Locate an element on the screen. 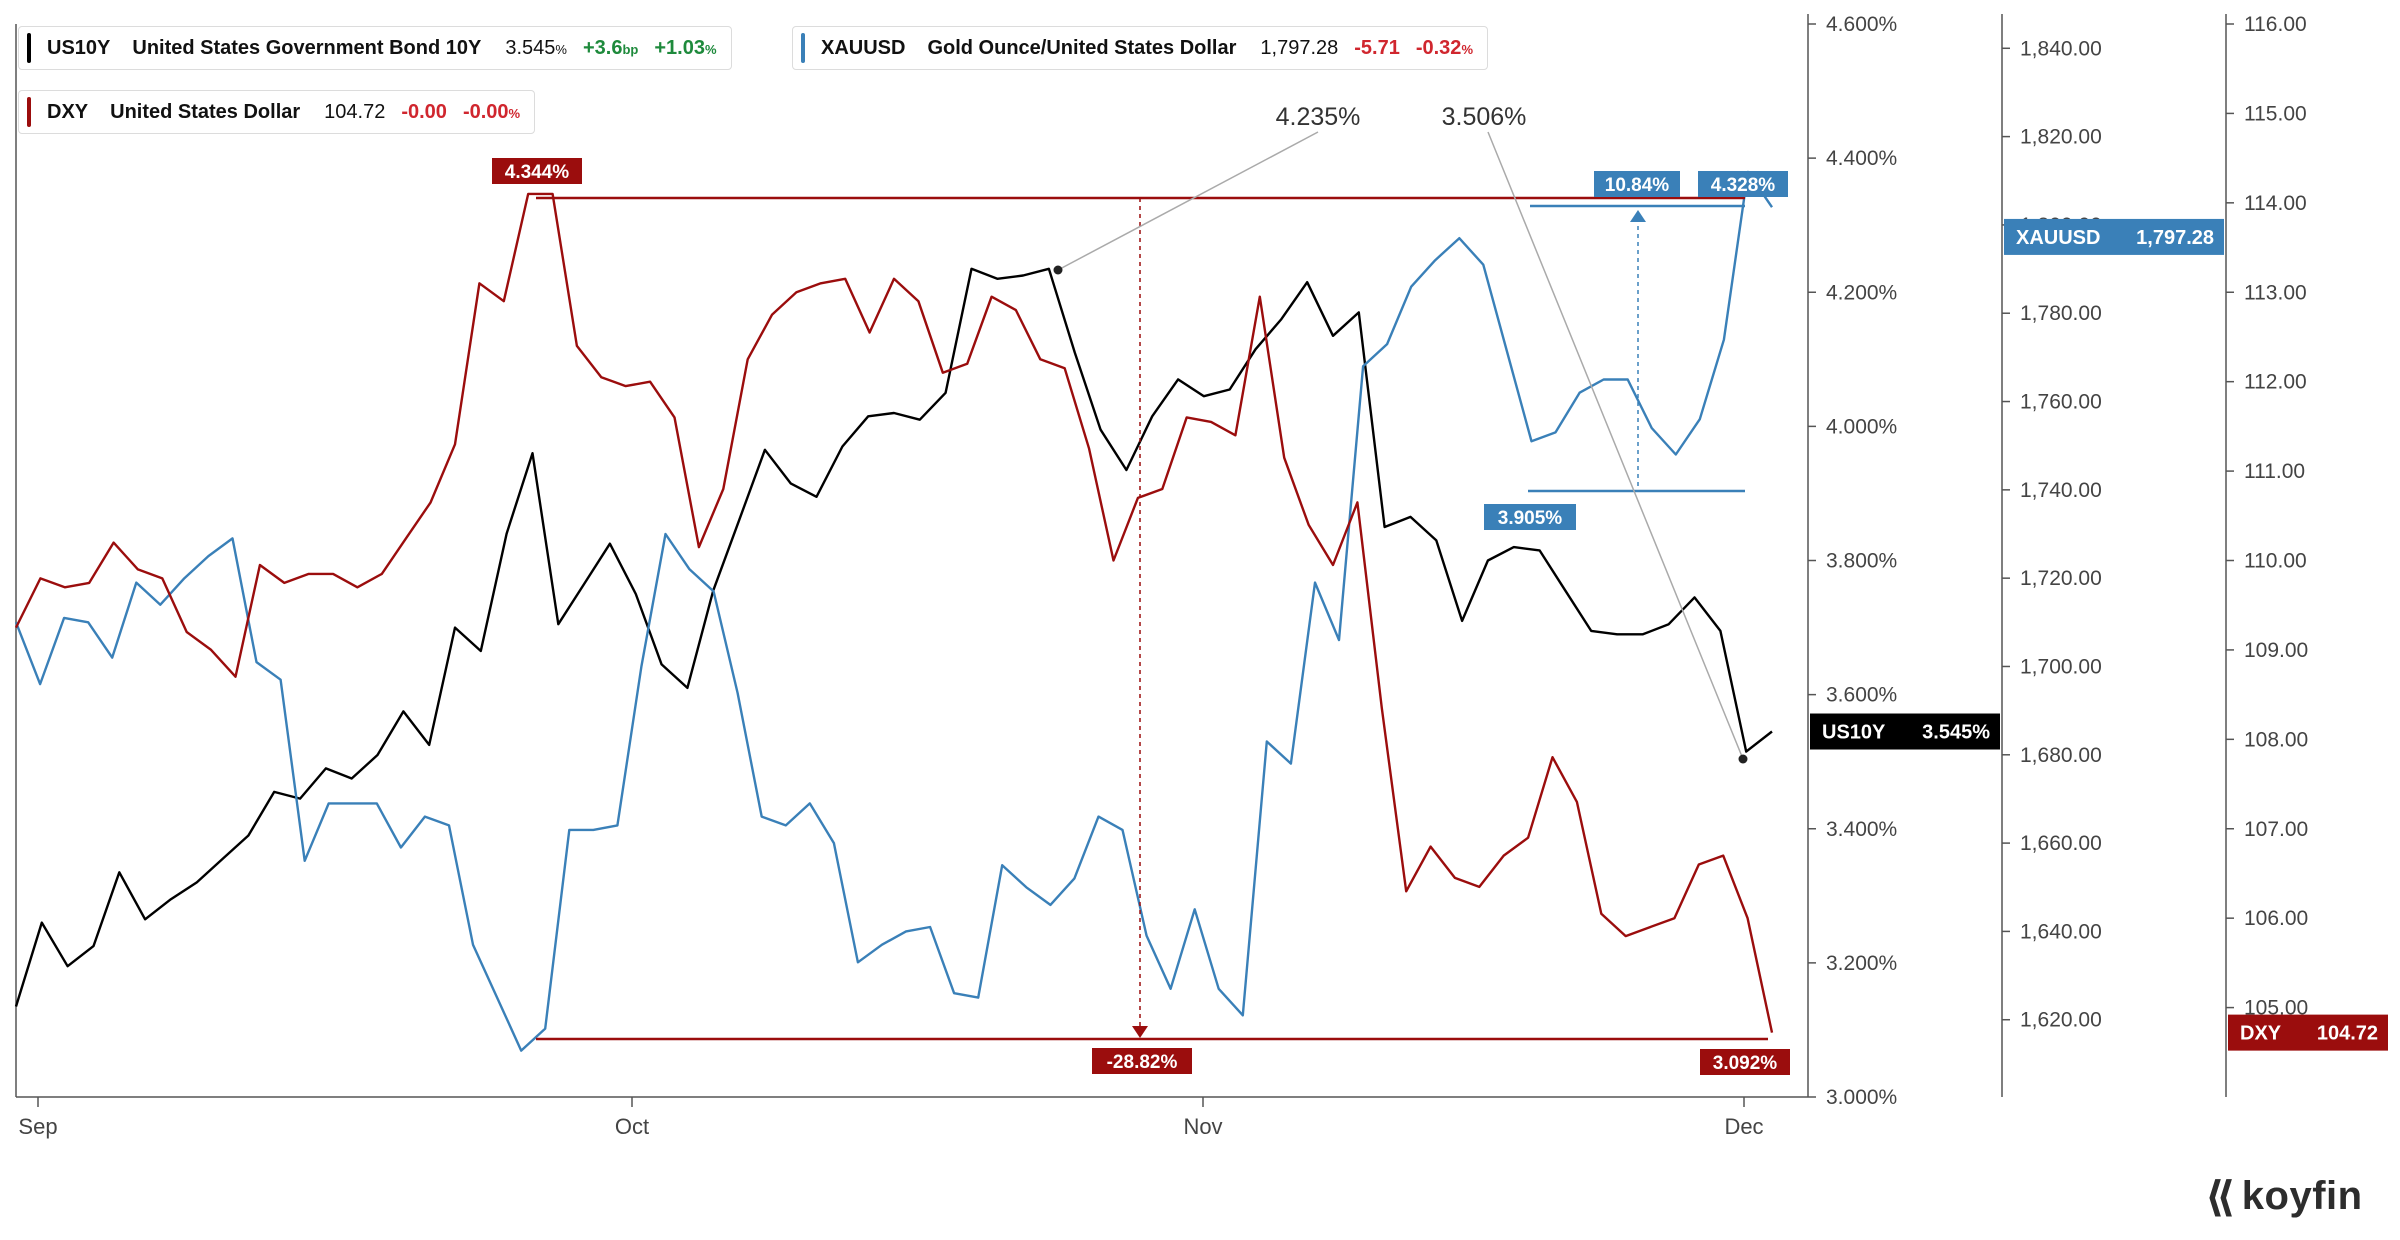 Image resolution: width=2400 pixels, height=1240 pixels. callout-1-dot is located at coordinates (1058, 270).